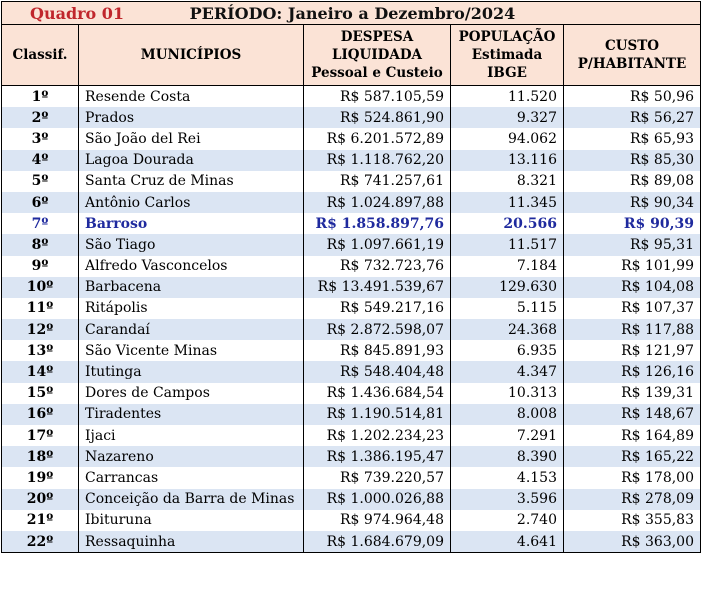  What do you see at coordinates (507, 542) in the screenshot?
I see `population-cell: 4.641` at bounding box center [507, 542].